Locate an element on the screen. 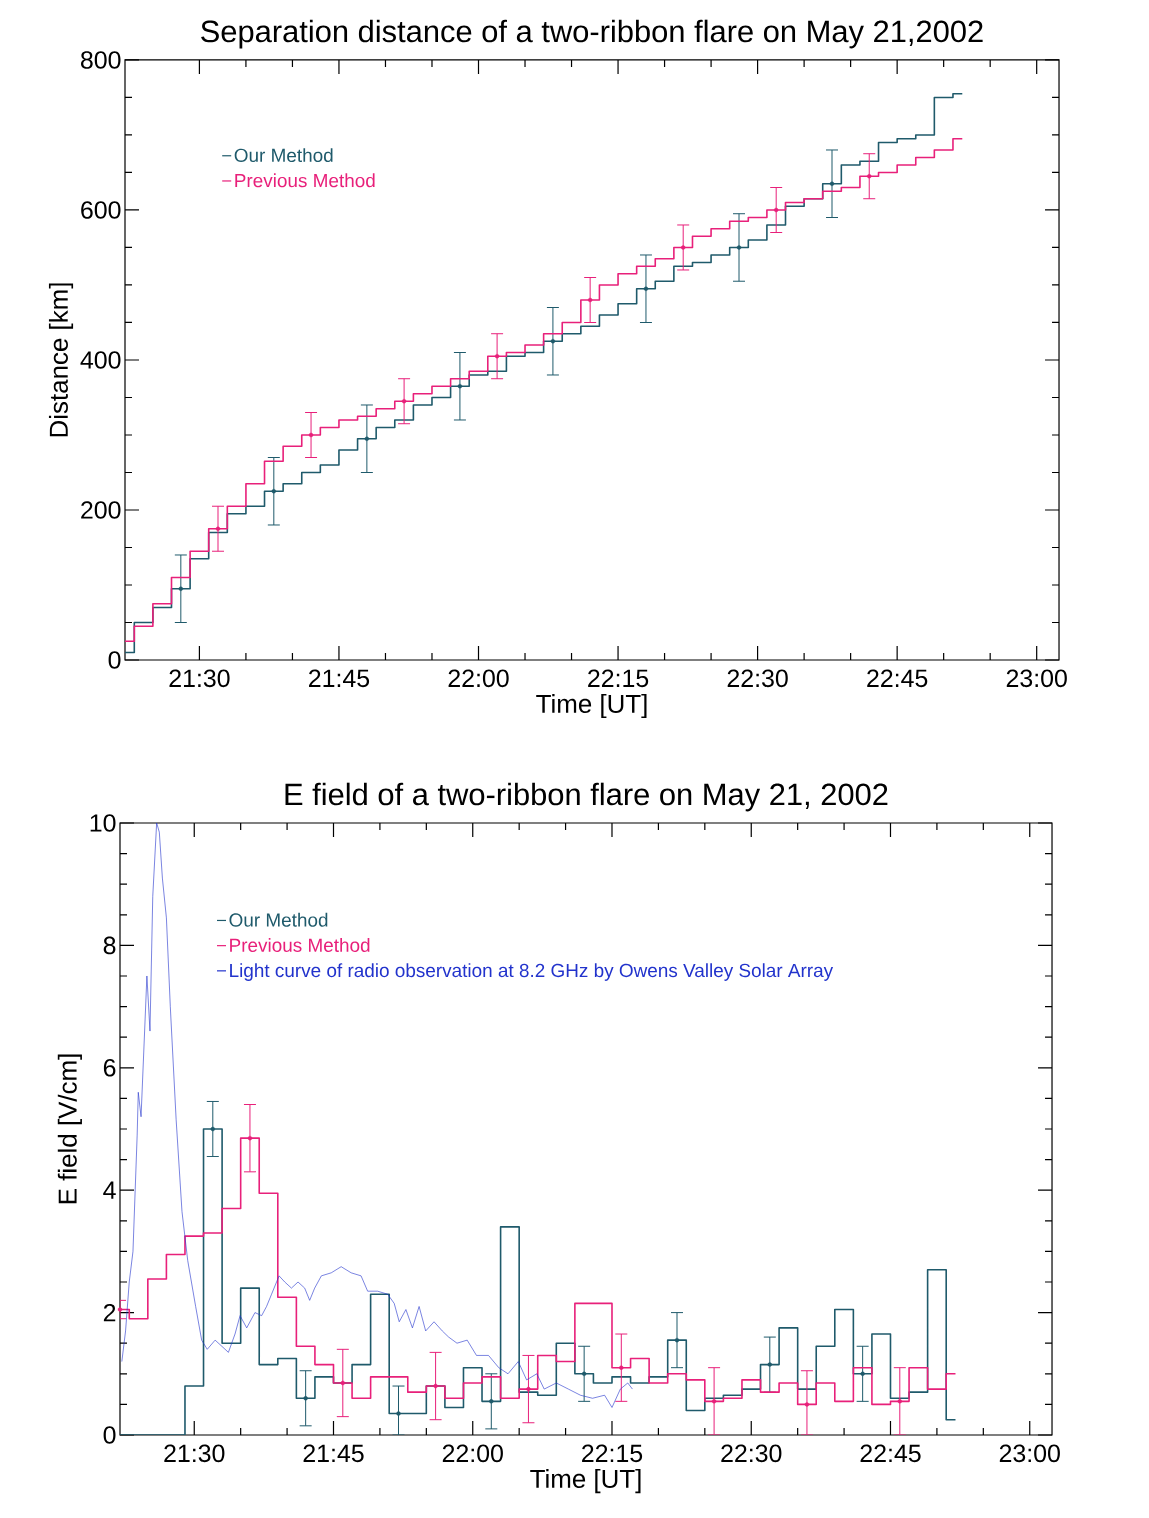 The height and width of the screenshot is (1518, 1149). y-tick-label: 8 is located at coordinates (109, 945).